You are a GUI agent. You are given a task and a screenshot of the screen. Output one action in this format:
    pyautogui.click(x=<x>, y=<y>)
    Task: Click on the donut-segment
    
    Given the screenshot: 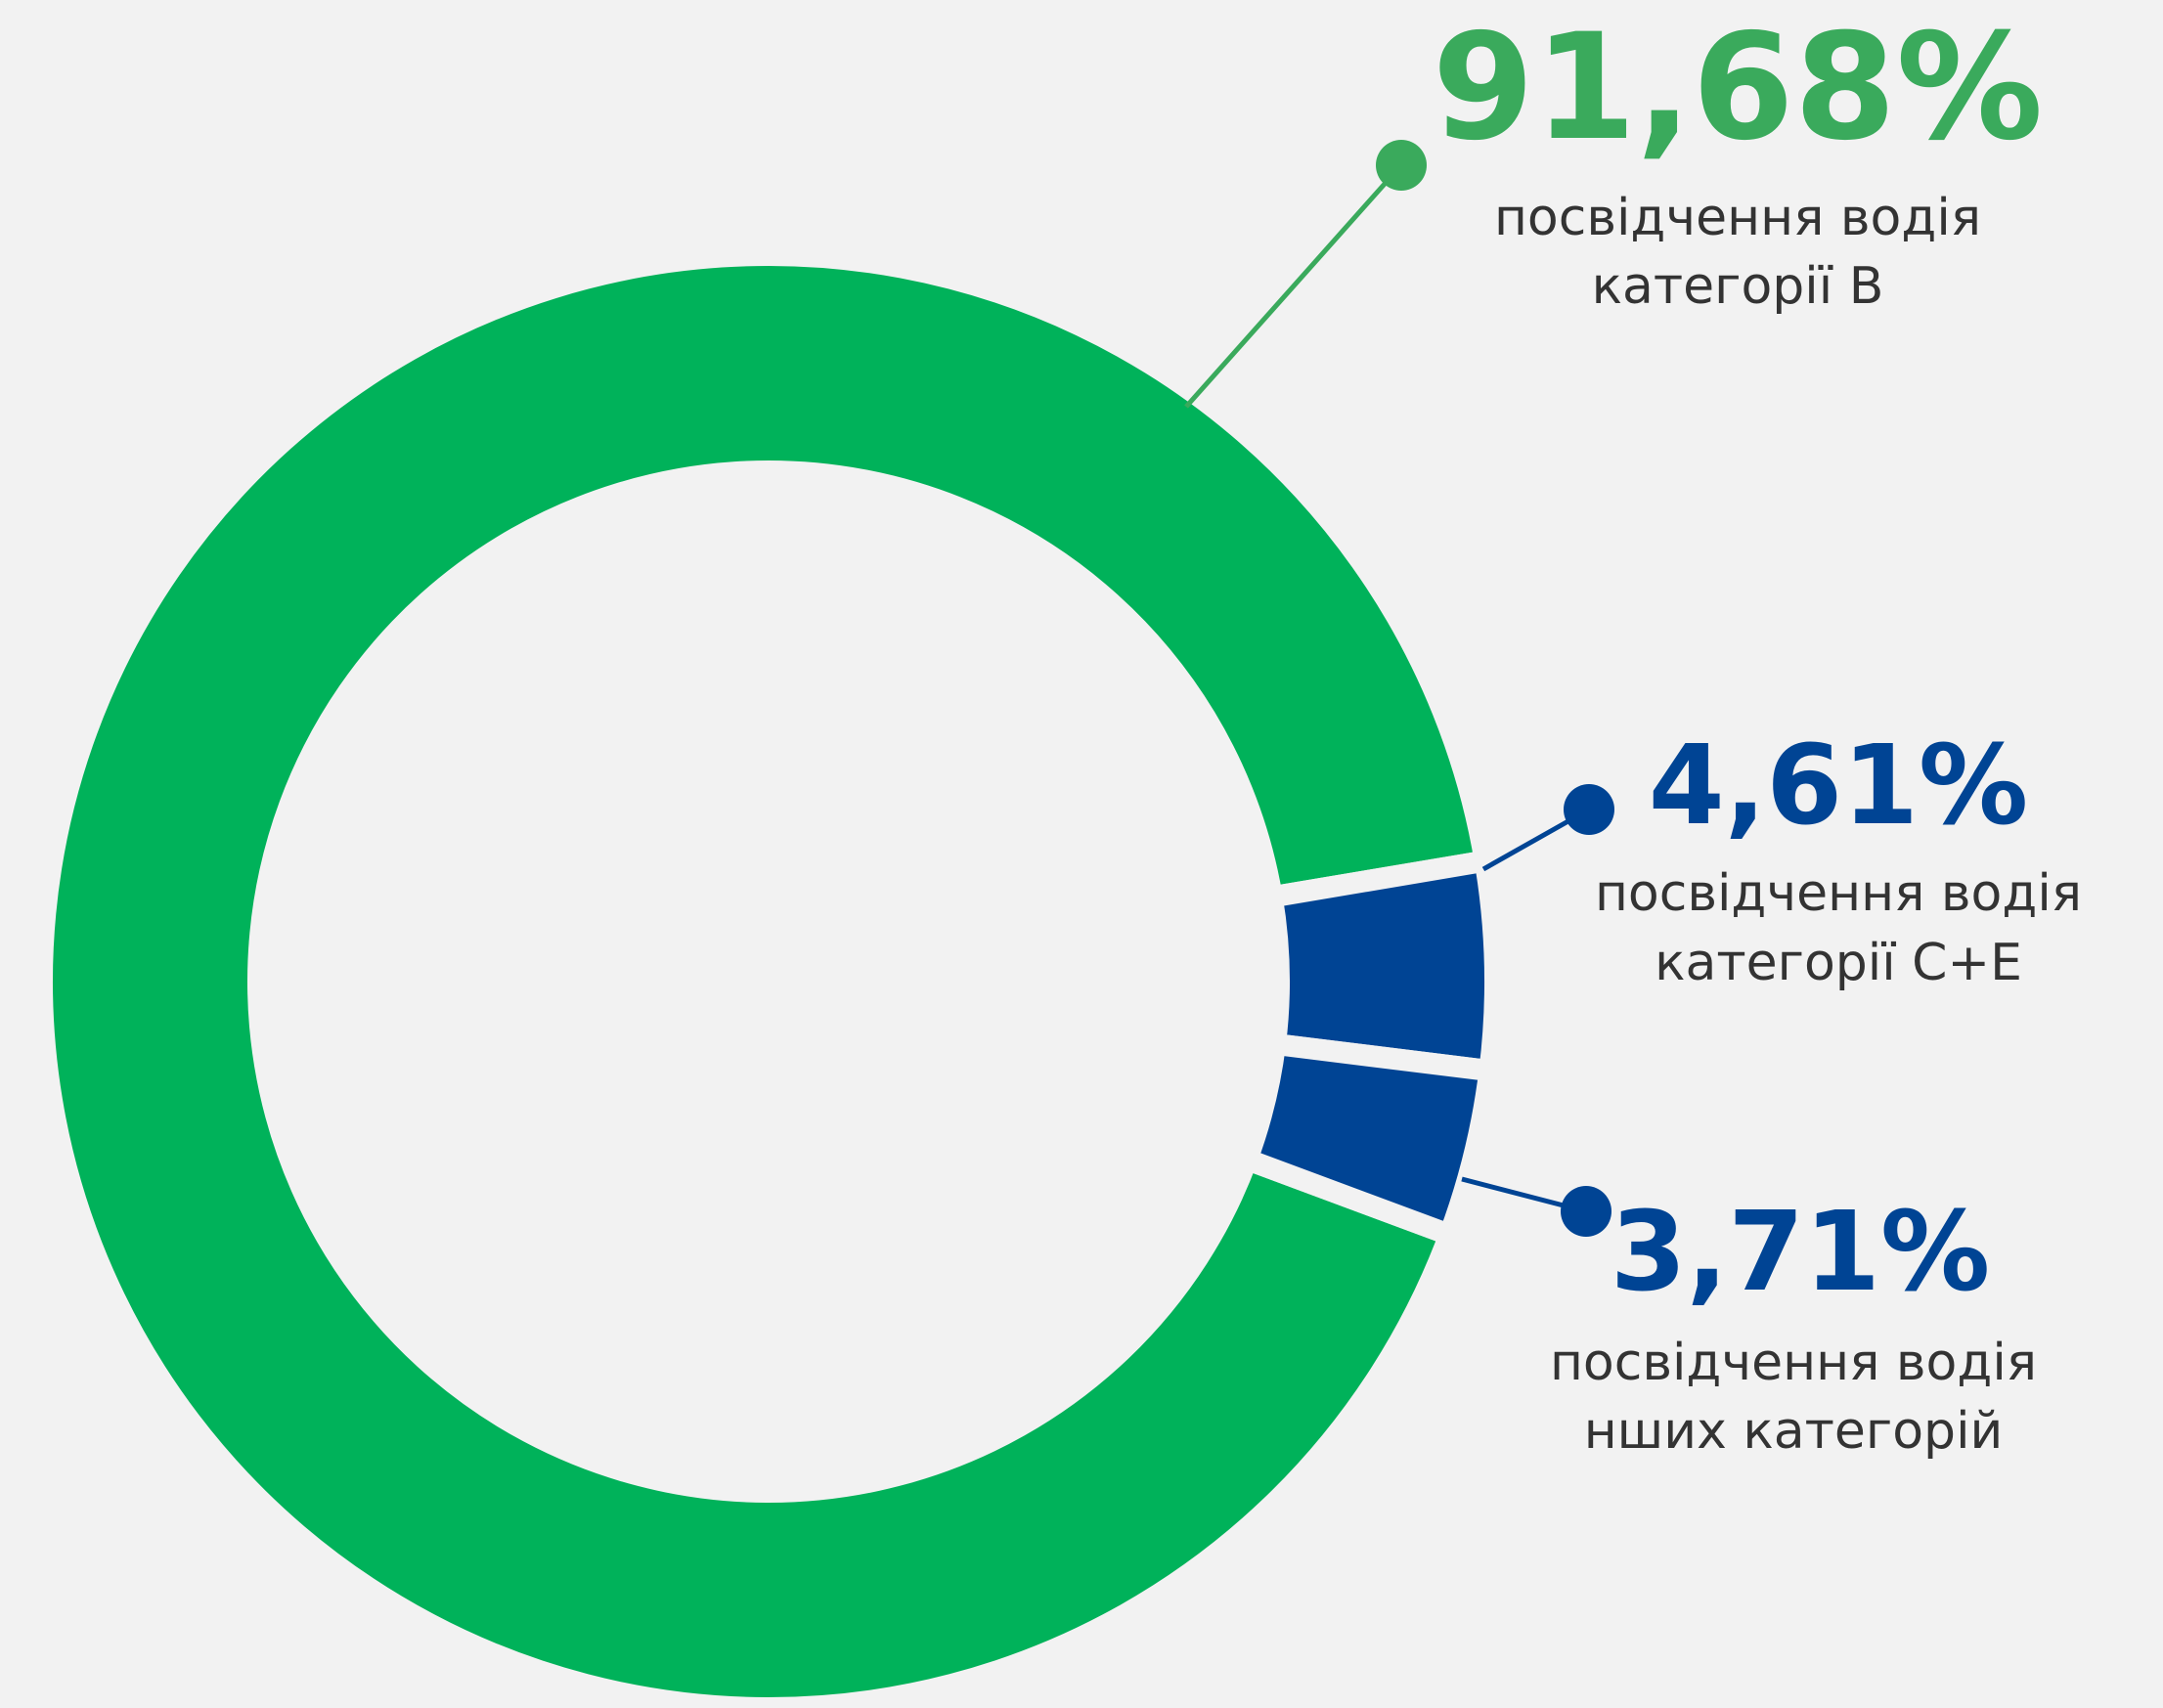 What is the action you would take?
    pyautogui.click(x=1368, y=1140)
    